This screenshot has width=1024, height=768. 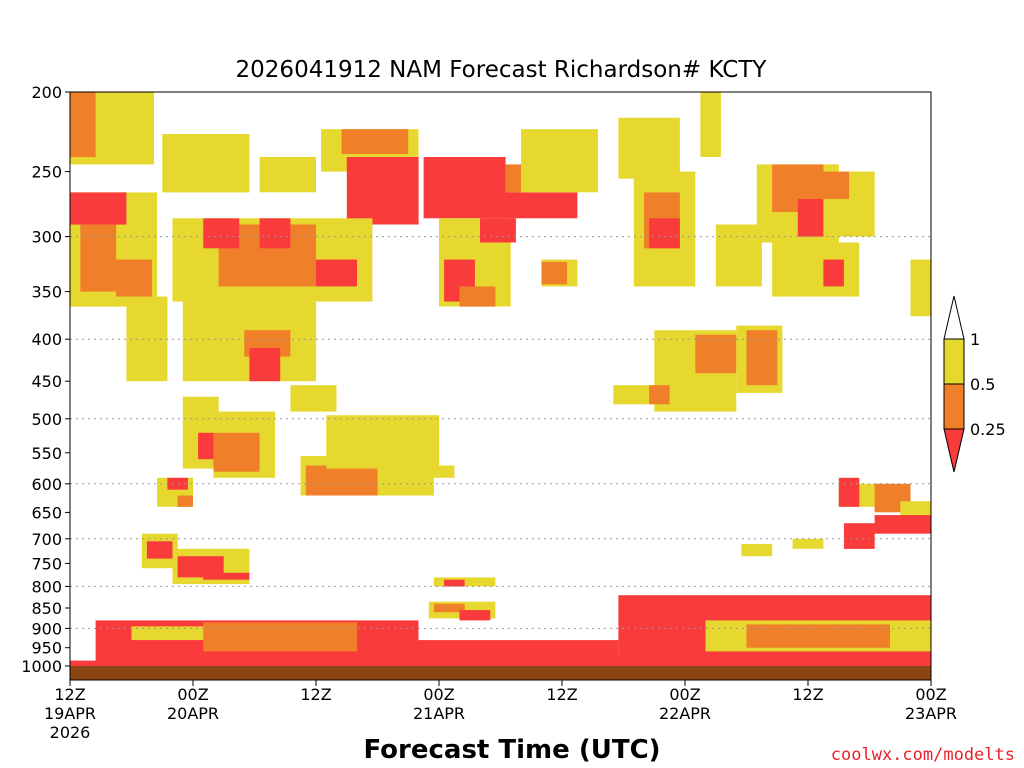 What do you see at coordinates (954, 450) in the screenshot?
I see `legend-bottom-arrow` at bounding box center [954, 450].